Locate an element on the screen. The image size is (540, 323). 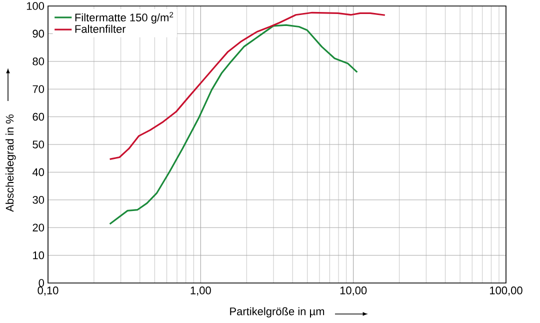
x-tick-label: 0,10 is located at coordinates (48, 291).